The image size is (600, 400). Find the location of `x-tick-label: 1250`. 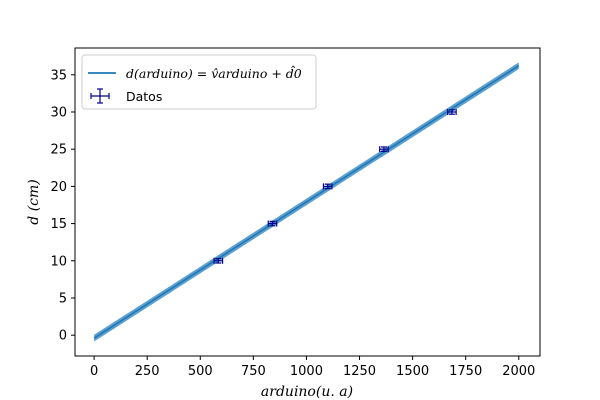

x-tick-label: 1250 is located at coordinates (359, 371).